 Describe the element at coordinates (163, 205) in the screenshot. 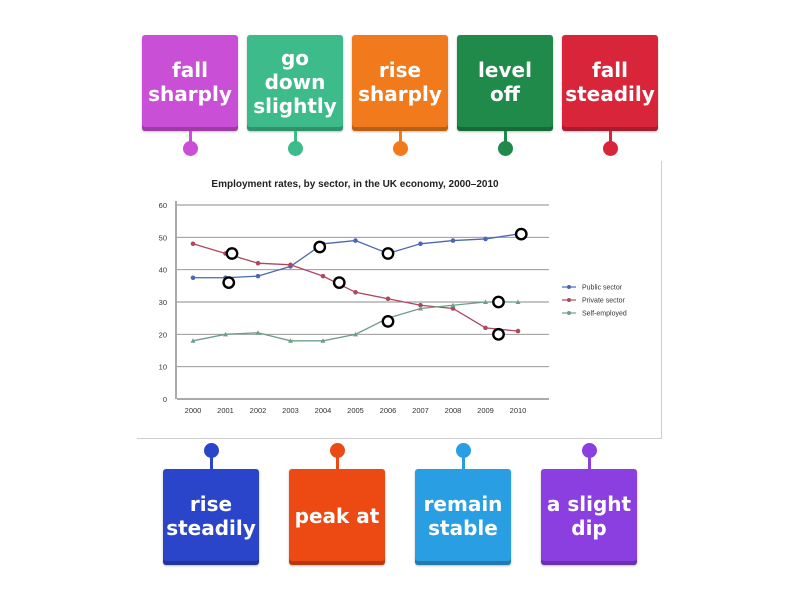

I see `y-tick-label: 60` at that location.